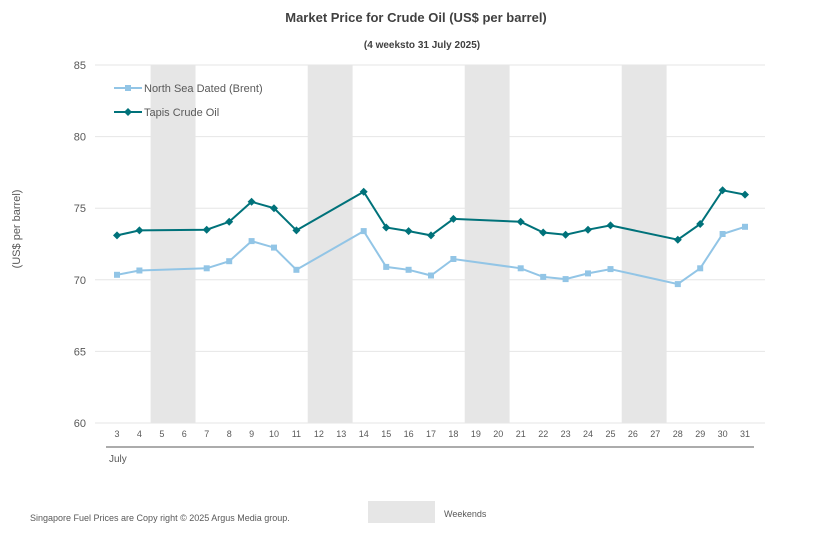  I want to click on x-tick-label: 19, so click(476, 434).